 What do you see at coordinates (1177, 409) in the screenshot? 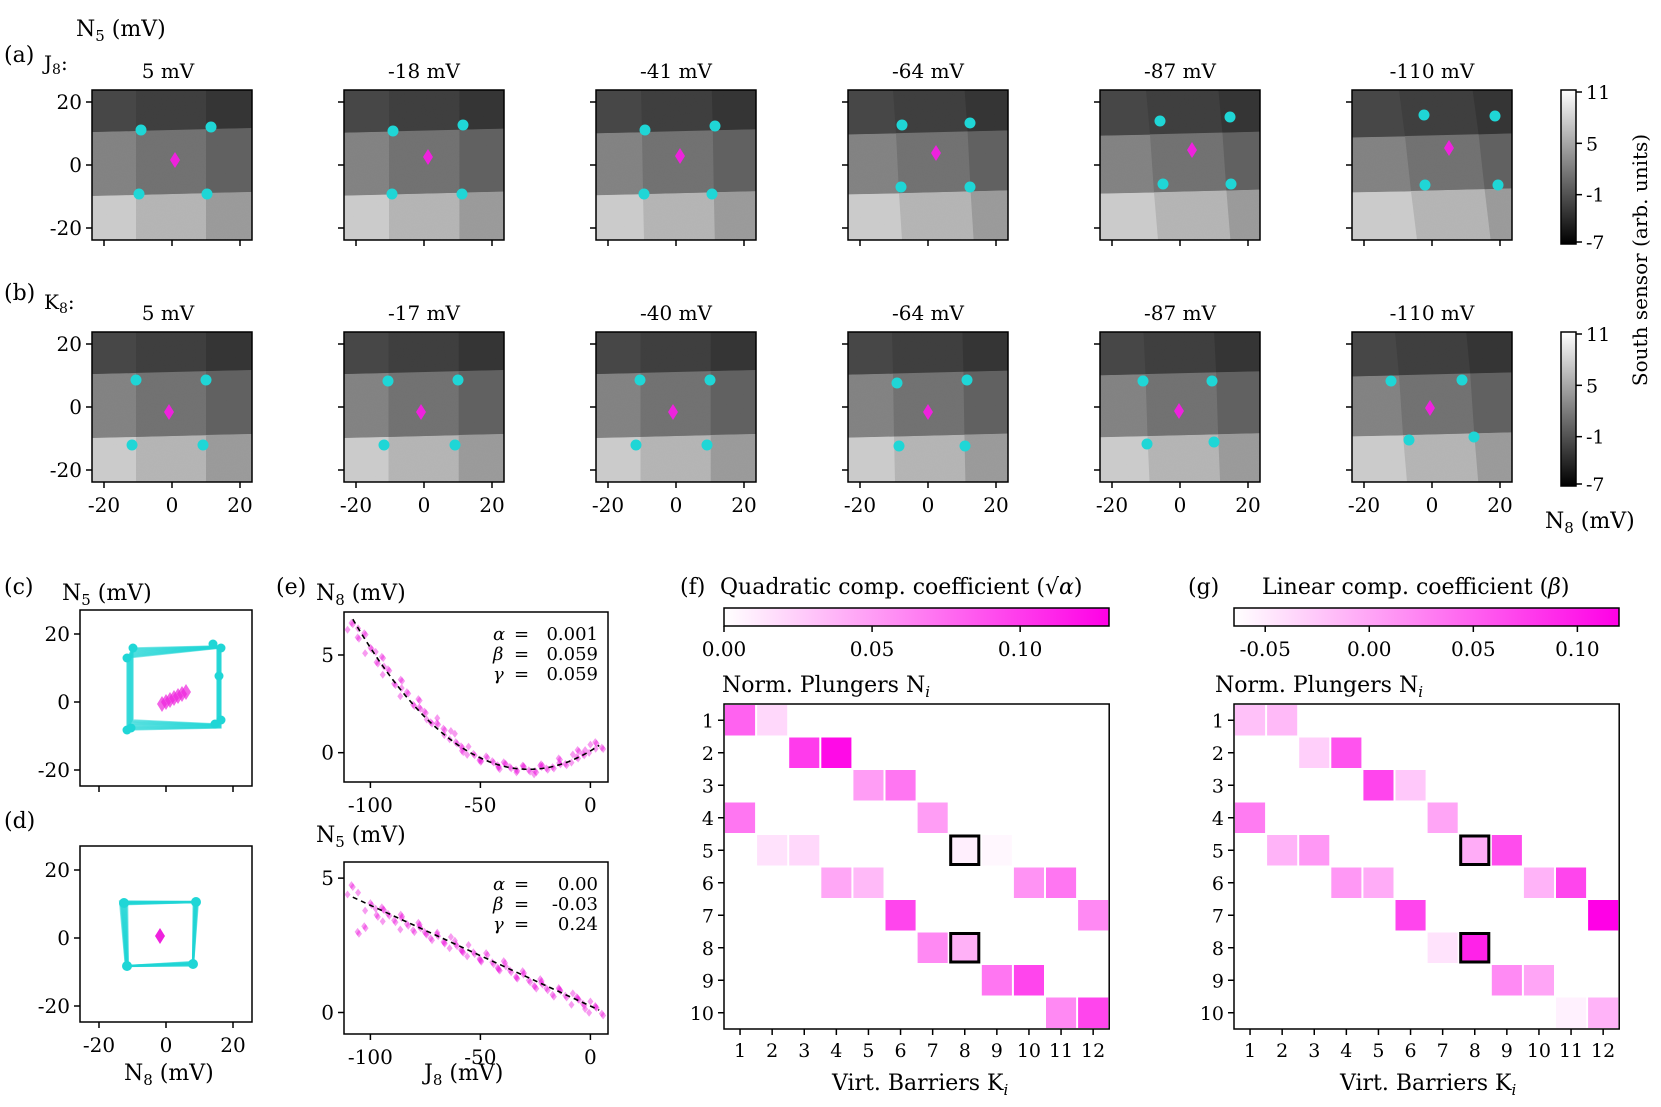
I see `row-b-scan-5: -87 mV -20 0 20` at bounding box center [1177, 409].